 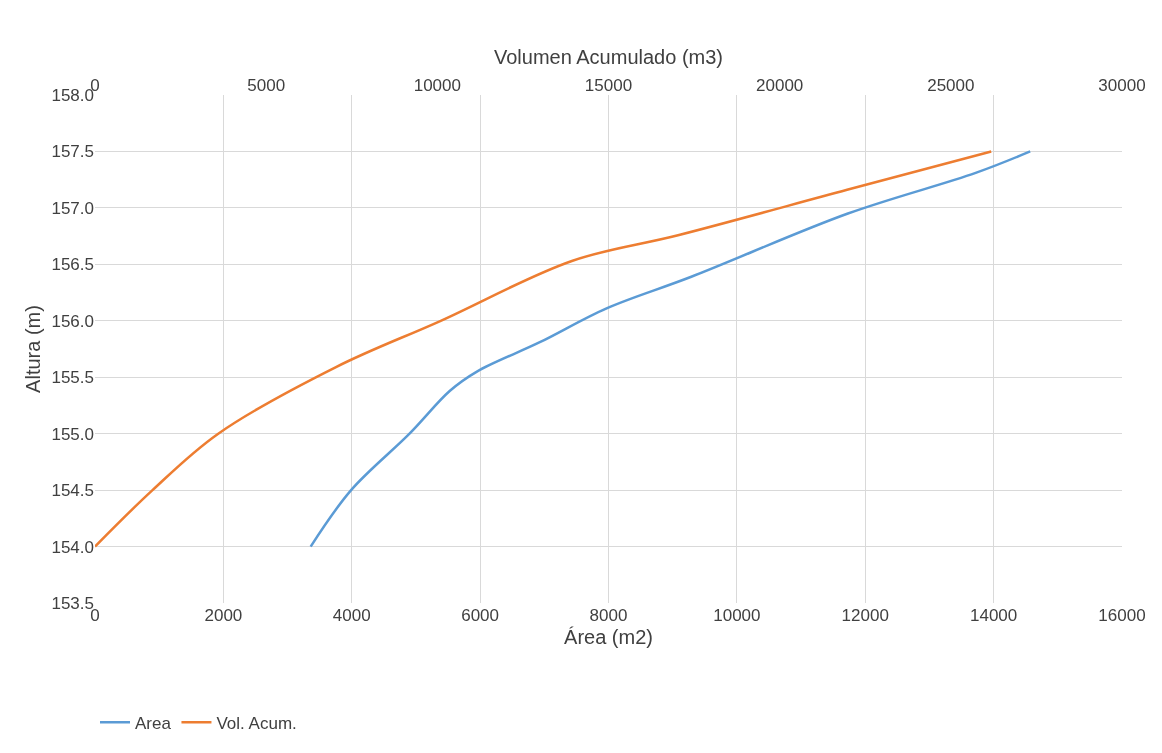 I want to click on x2-tick-label: 5000, so click(x=266, y=85).